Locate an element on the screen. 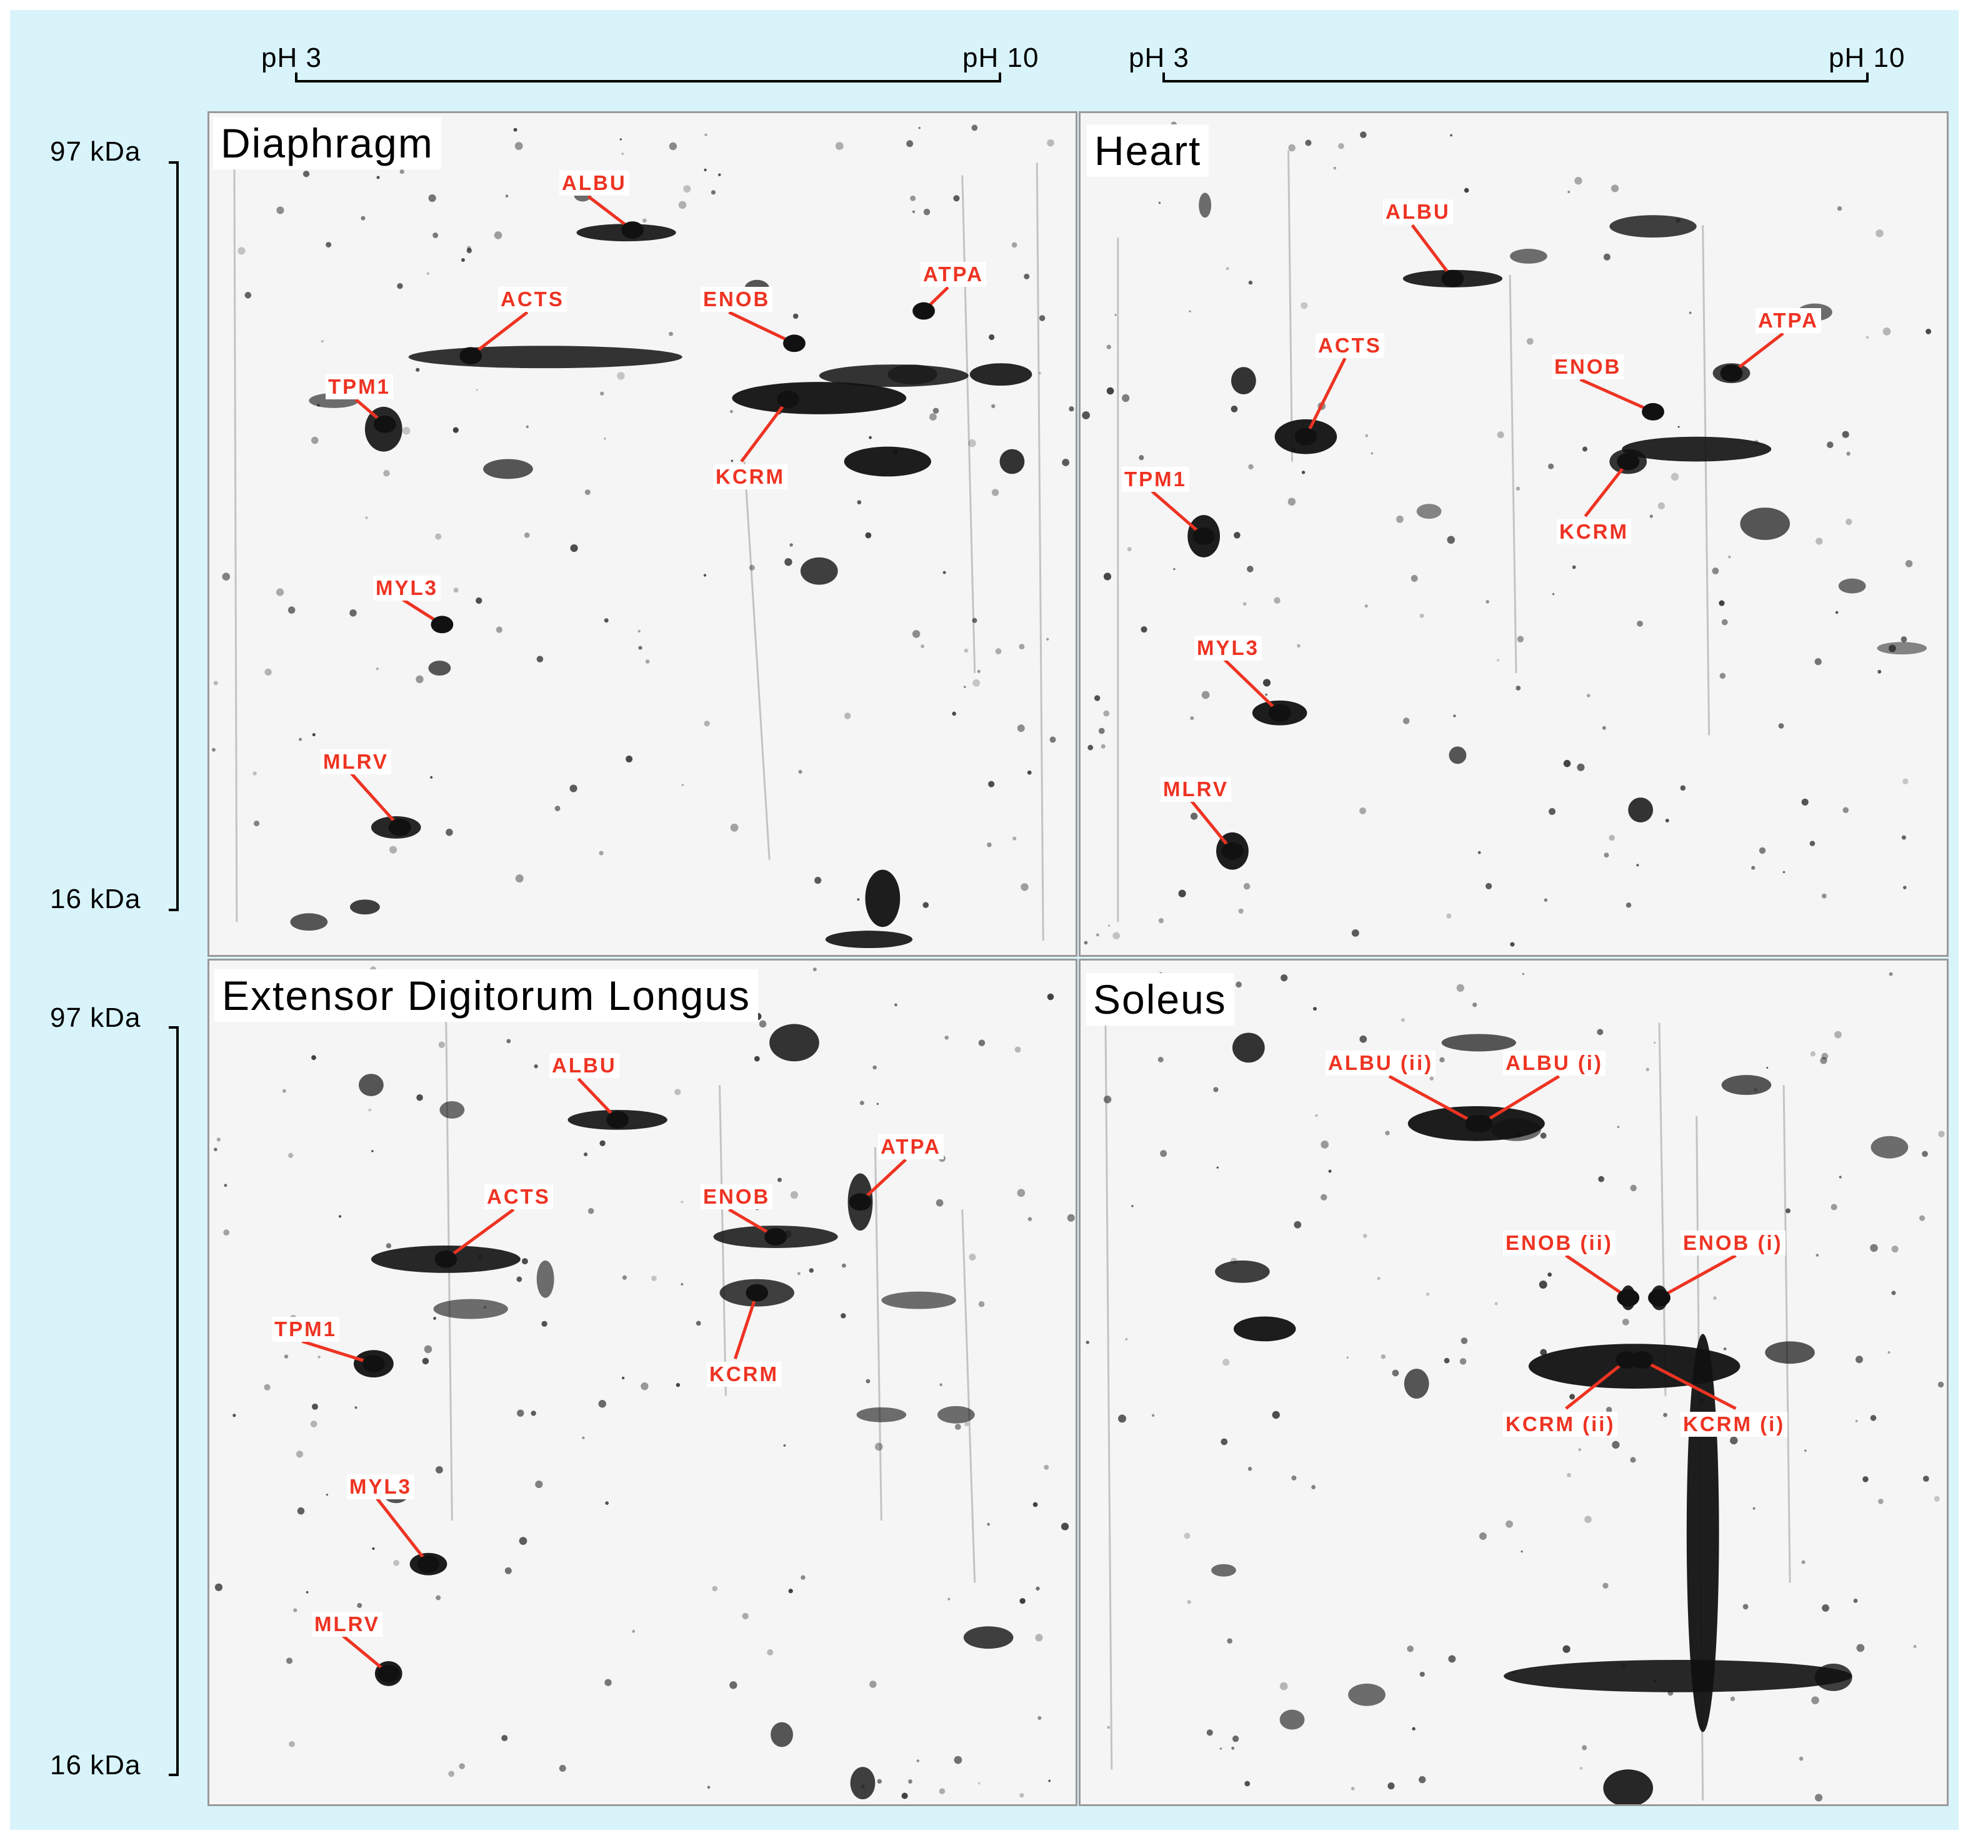  actin-spot is located at coordinates (471, 356).